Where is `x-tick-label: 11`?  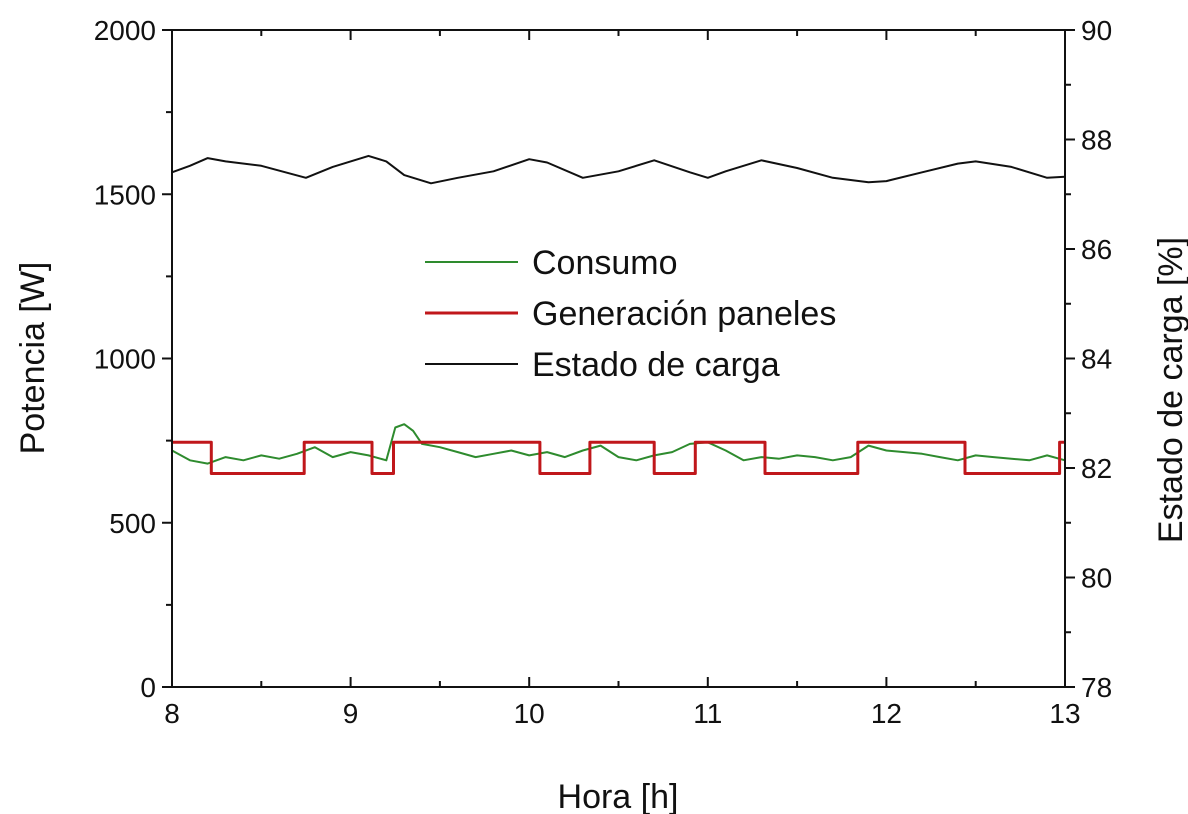 x-tick-label: 11 is located at coordinates (707, 713).